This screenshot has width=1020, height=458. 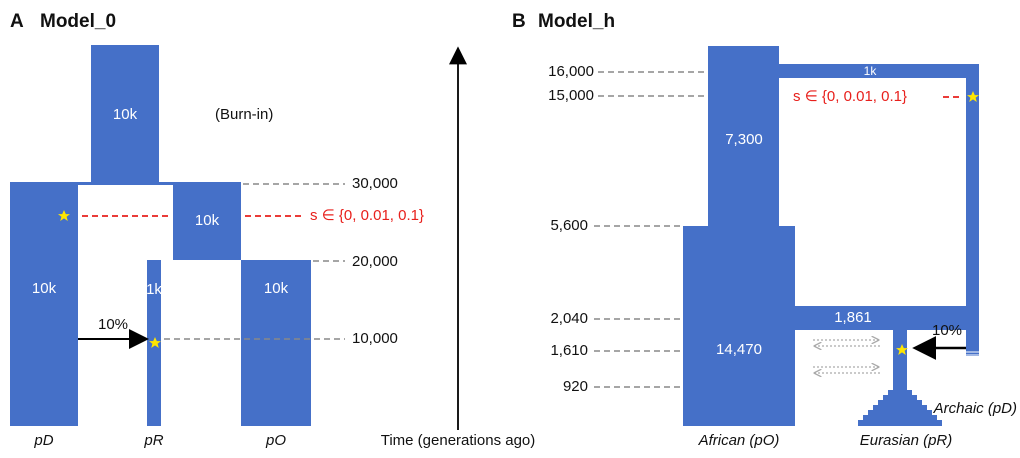 I want to click on panel-title: Model_h, so click(x=576, y=21).